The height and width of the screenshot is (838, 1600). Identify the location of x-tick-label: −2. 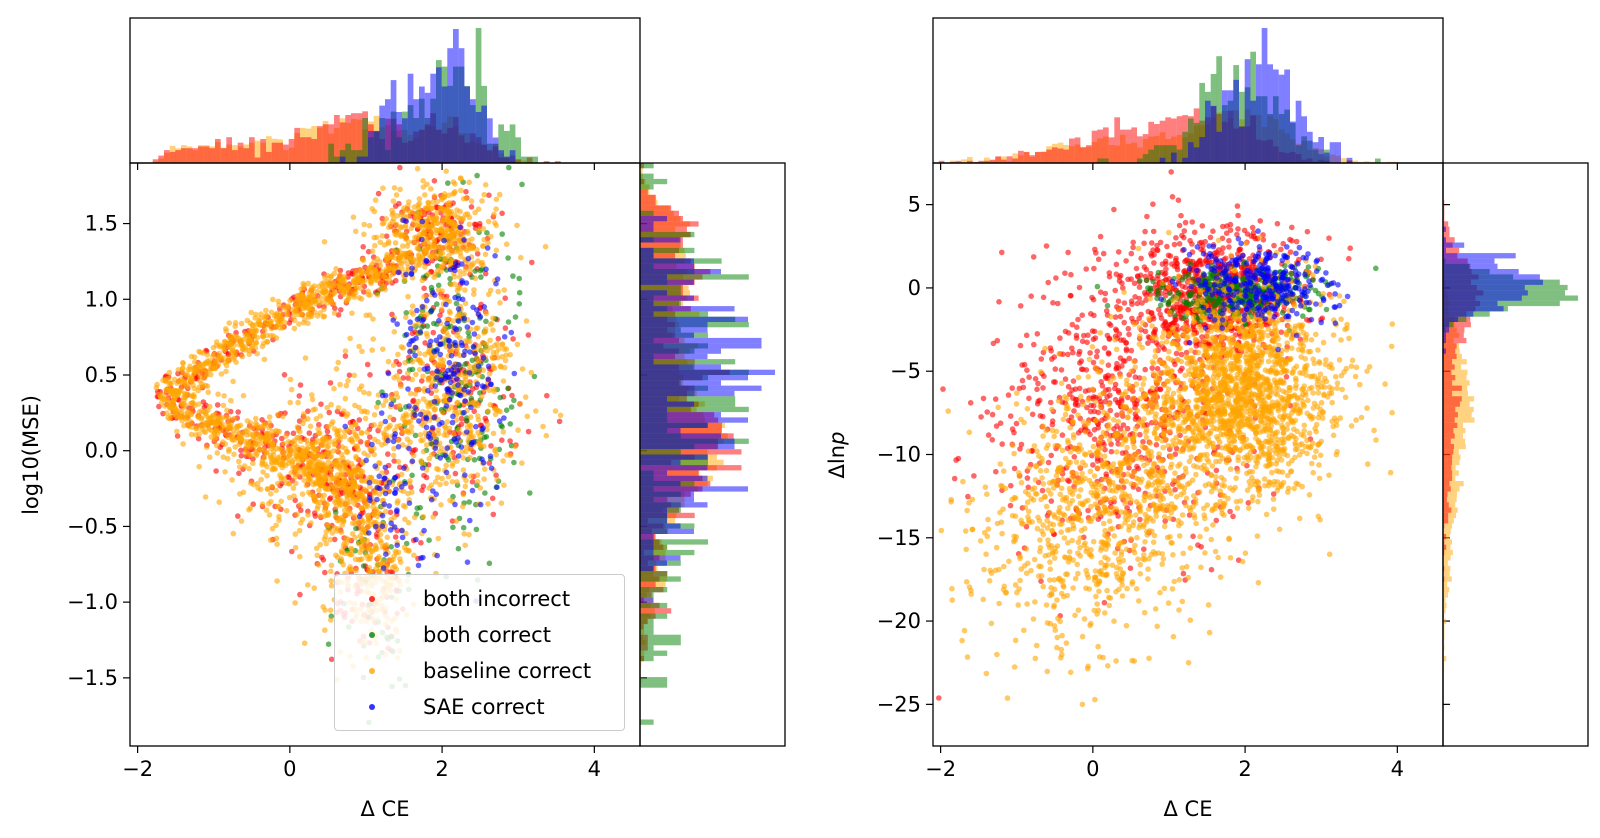
(137, 769).